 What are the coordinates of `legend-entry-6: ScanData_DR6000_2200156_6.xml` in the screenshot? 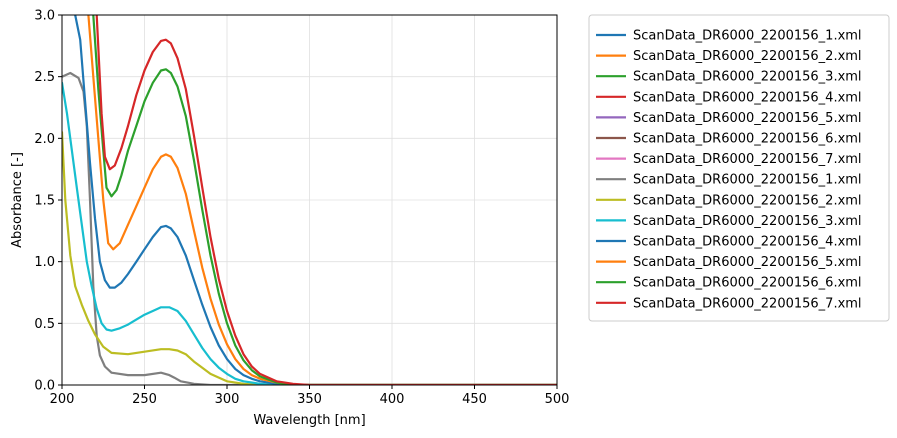 It's located at (747, 139).